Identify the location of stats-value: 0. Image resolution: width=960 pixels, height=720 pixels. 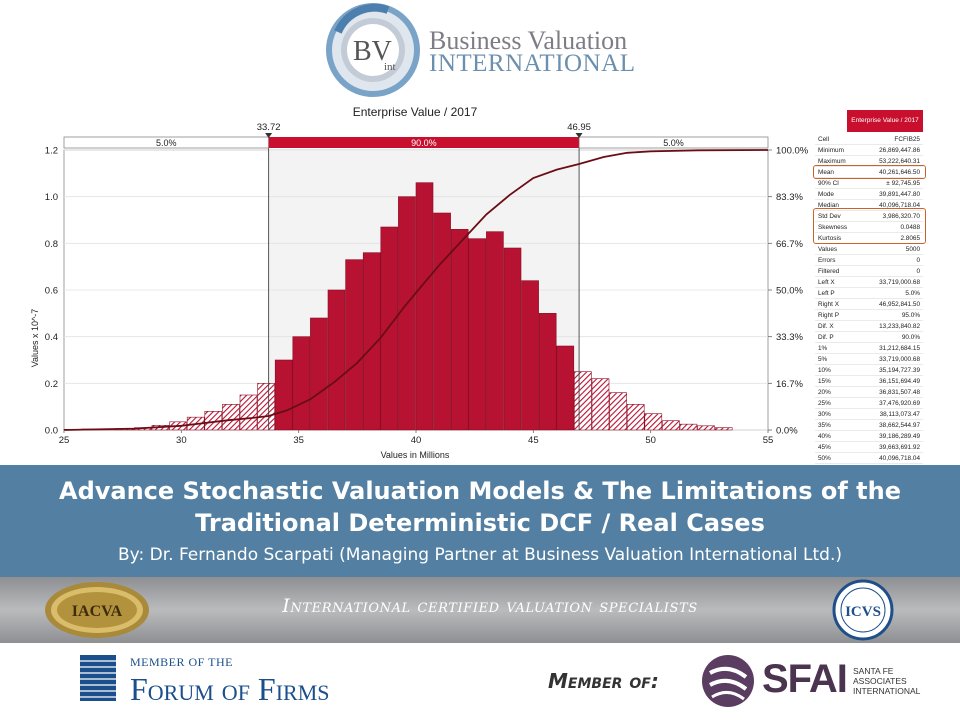
(918, 260).